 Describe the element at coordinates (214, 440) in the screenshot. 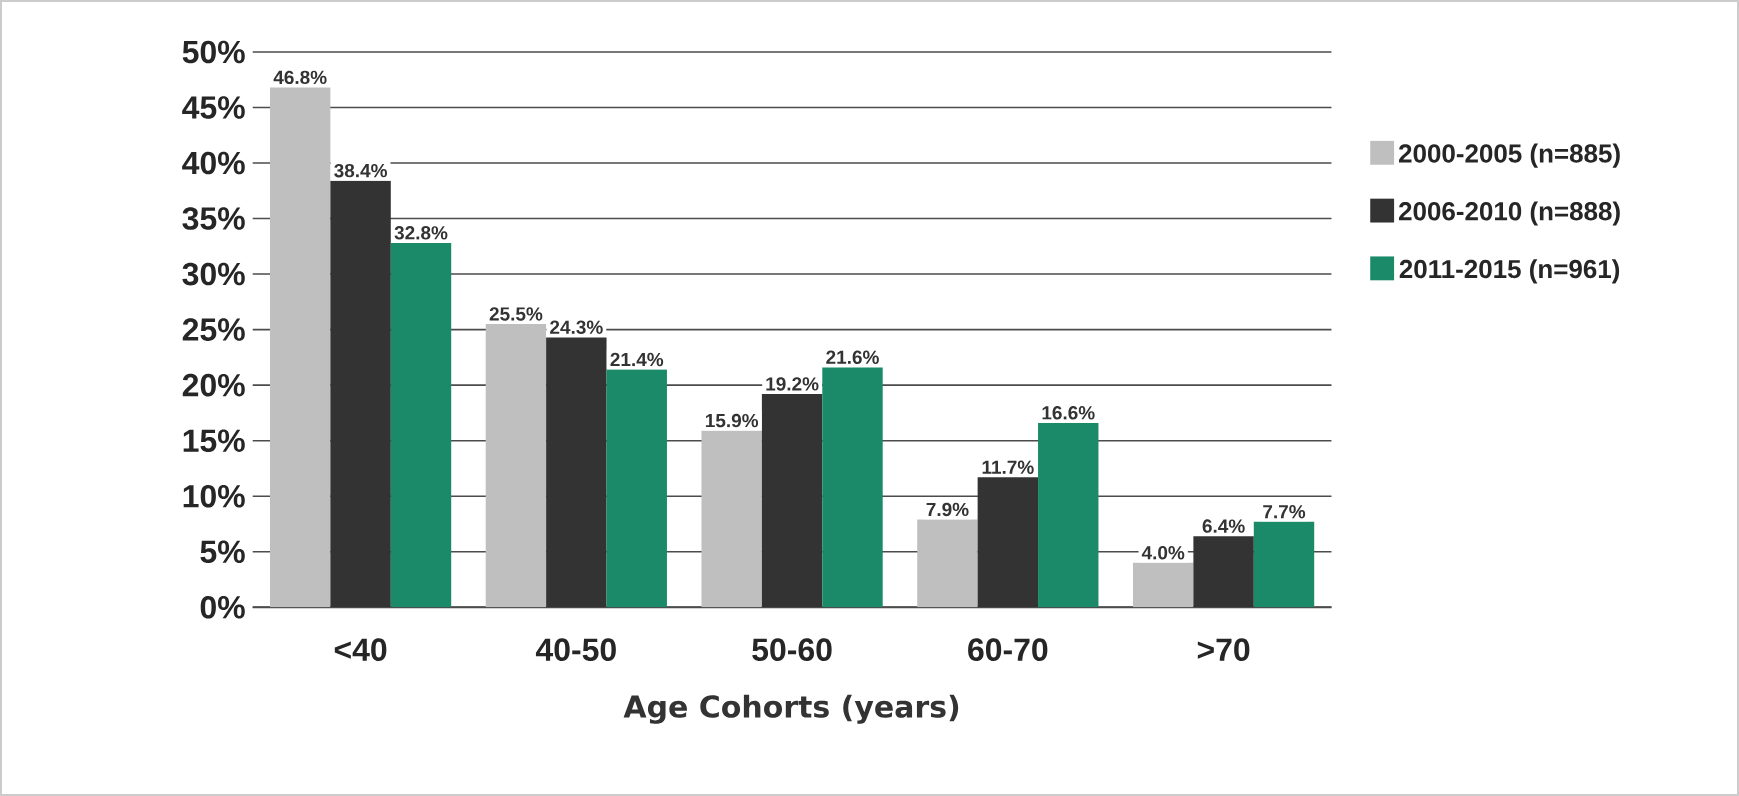

I see `y-tick-label: 15%` at that location.